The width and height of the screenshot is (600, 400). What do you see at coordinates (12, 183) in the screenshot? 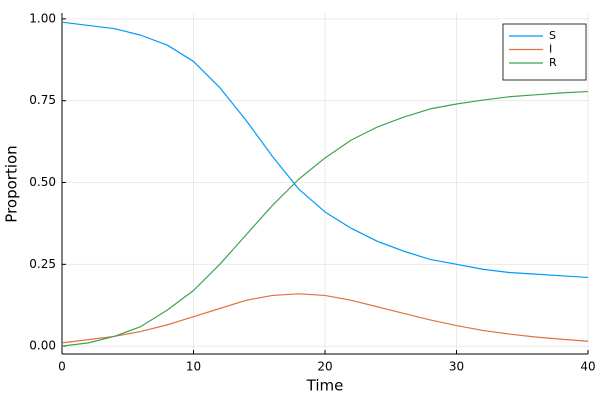
I see `y-axis-title: Proportion` at bounding box center [12, 183].